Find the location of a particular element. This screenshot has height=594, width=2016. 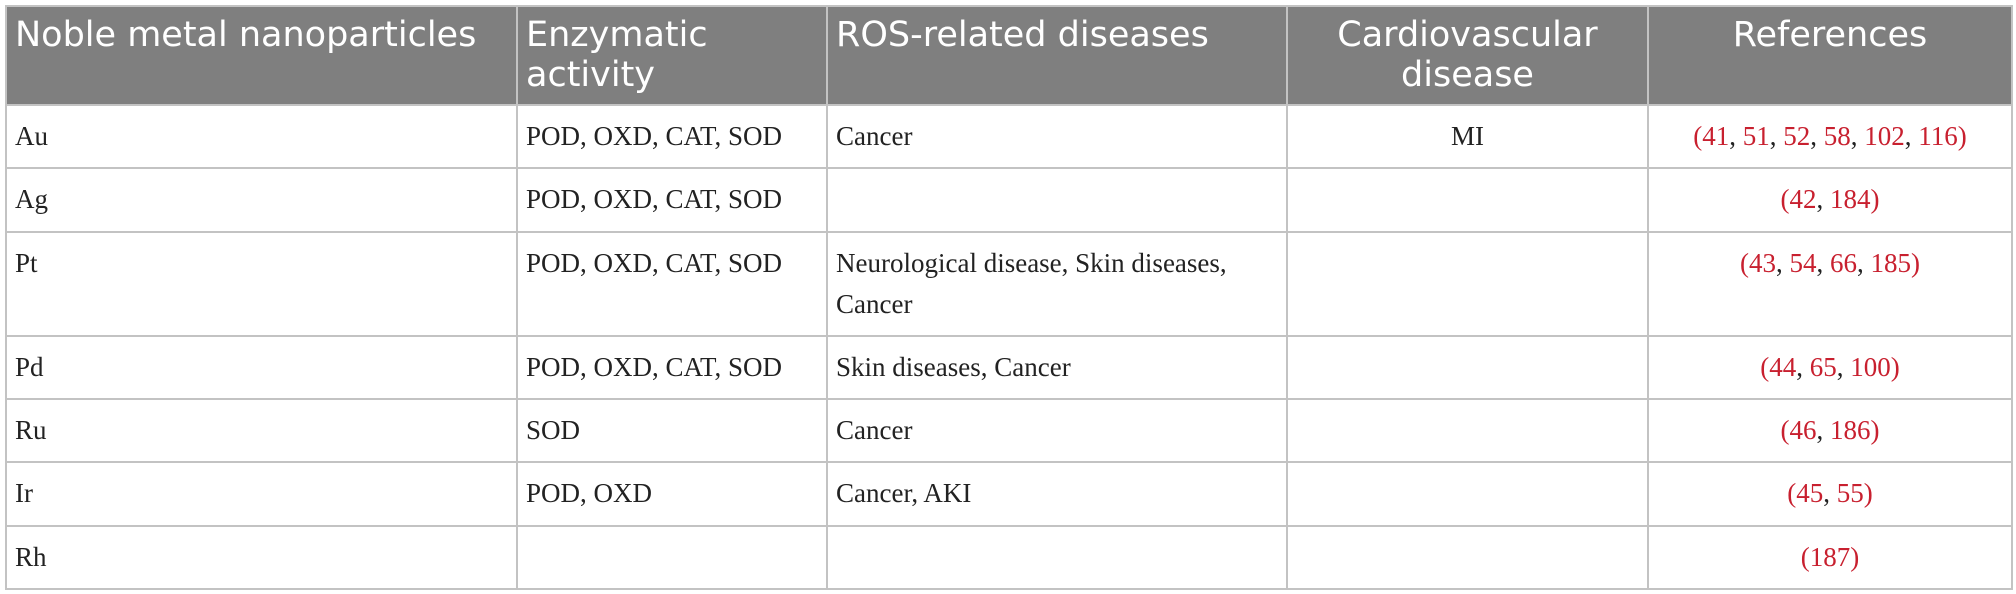

table-row: Ru SOD Cancer (46, 186) is located at coordinates (1009, 431).